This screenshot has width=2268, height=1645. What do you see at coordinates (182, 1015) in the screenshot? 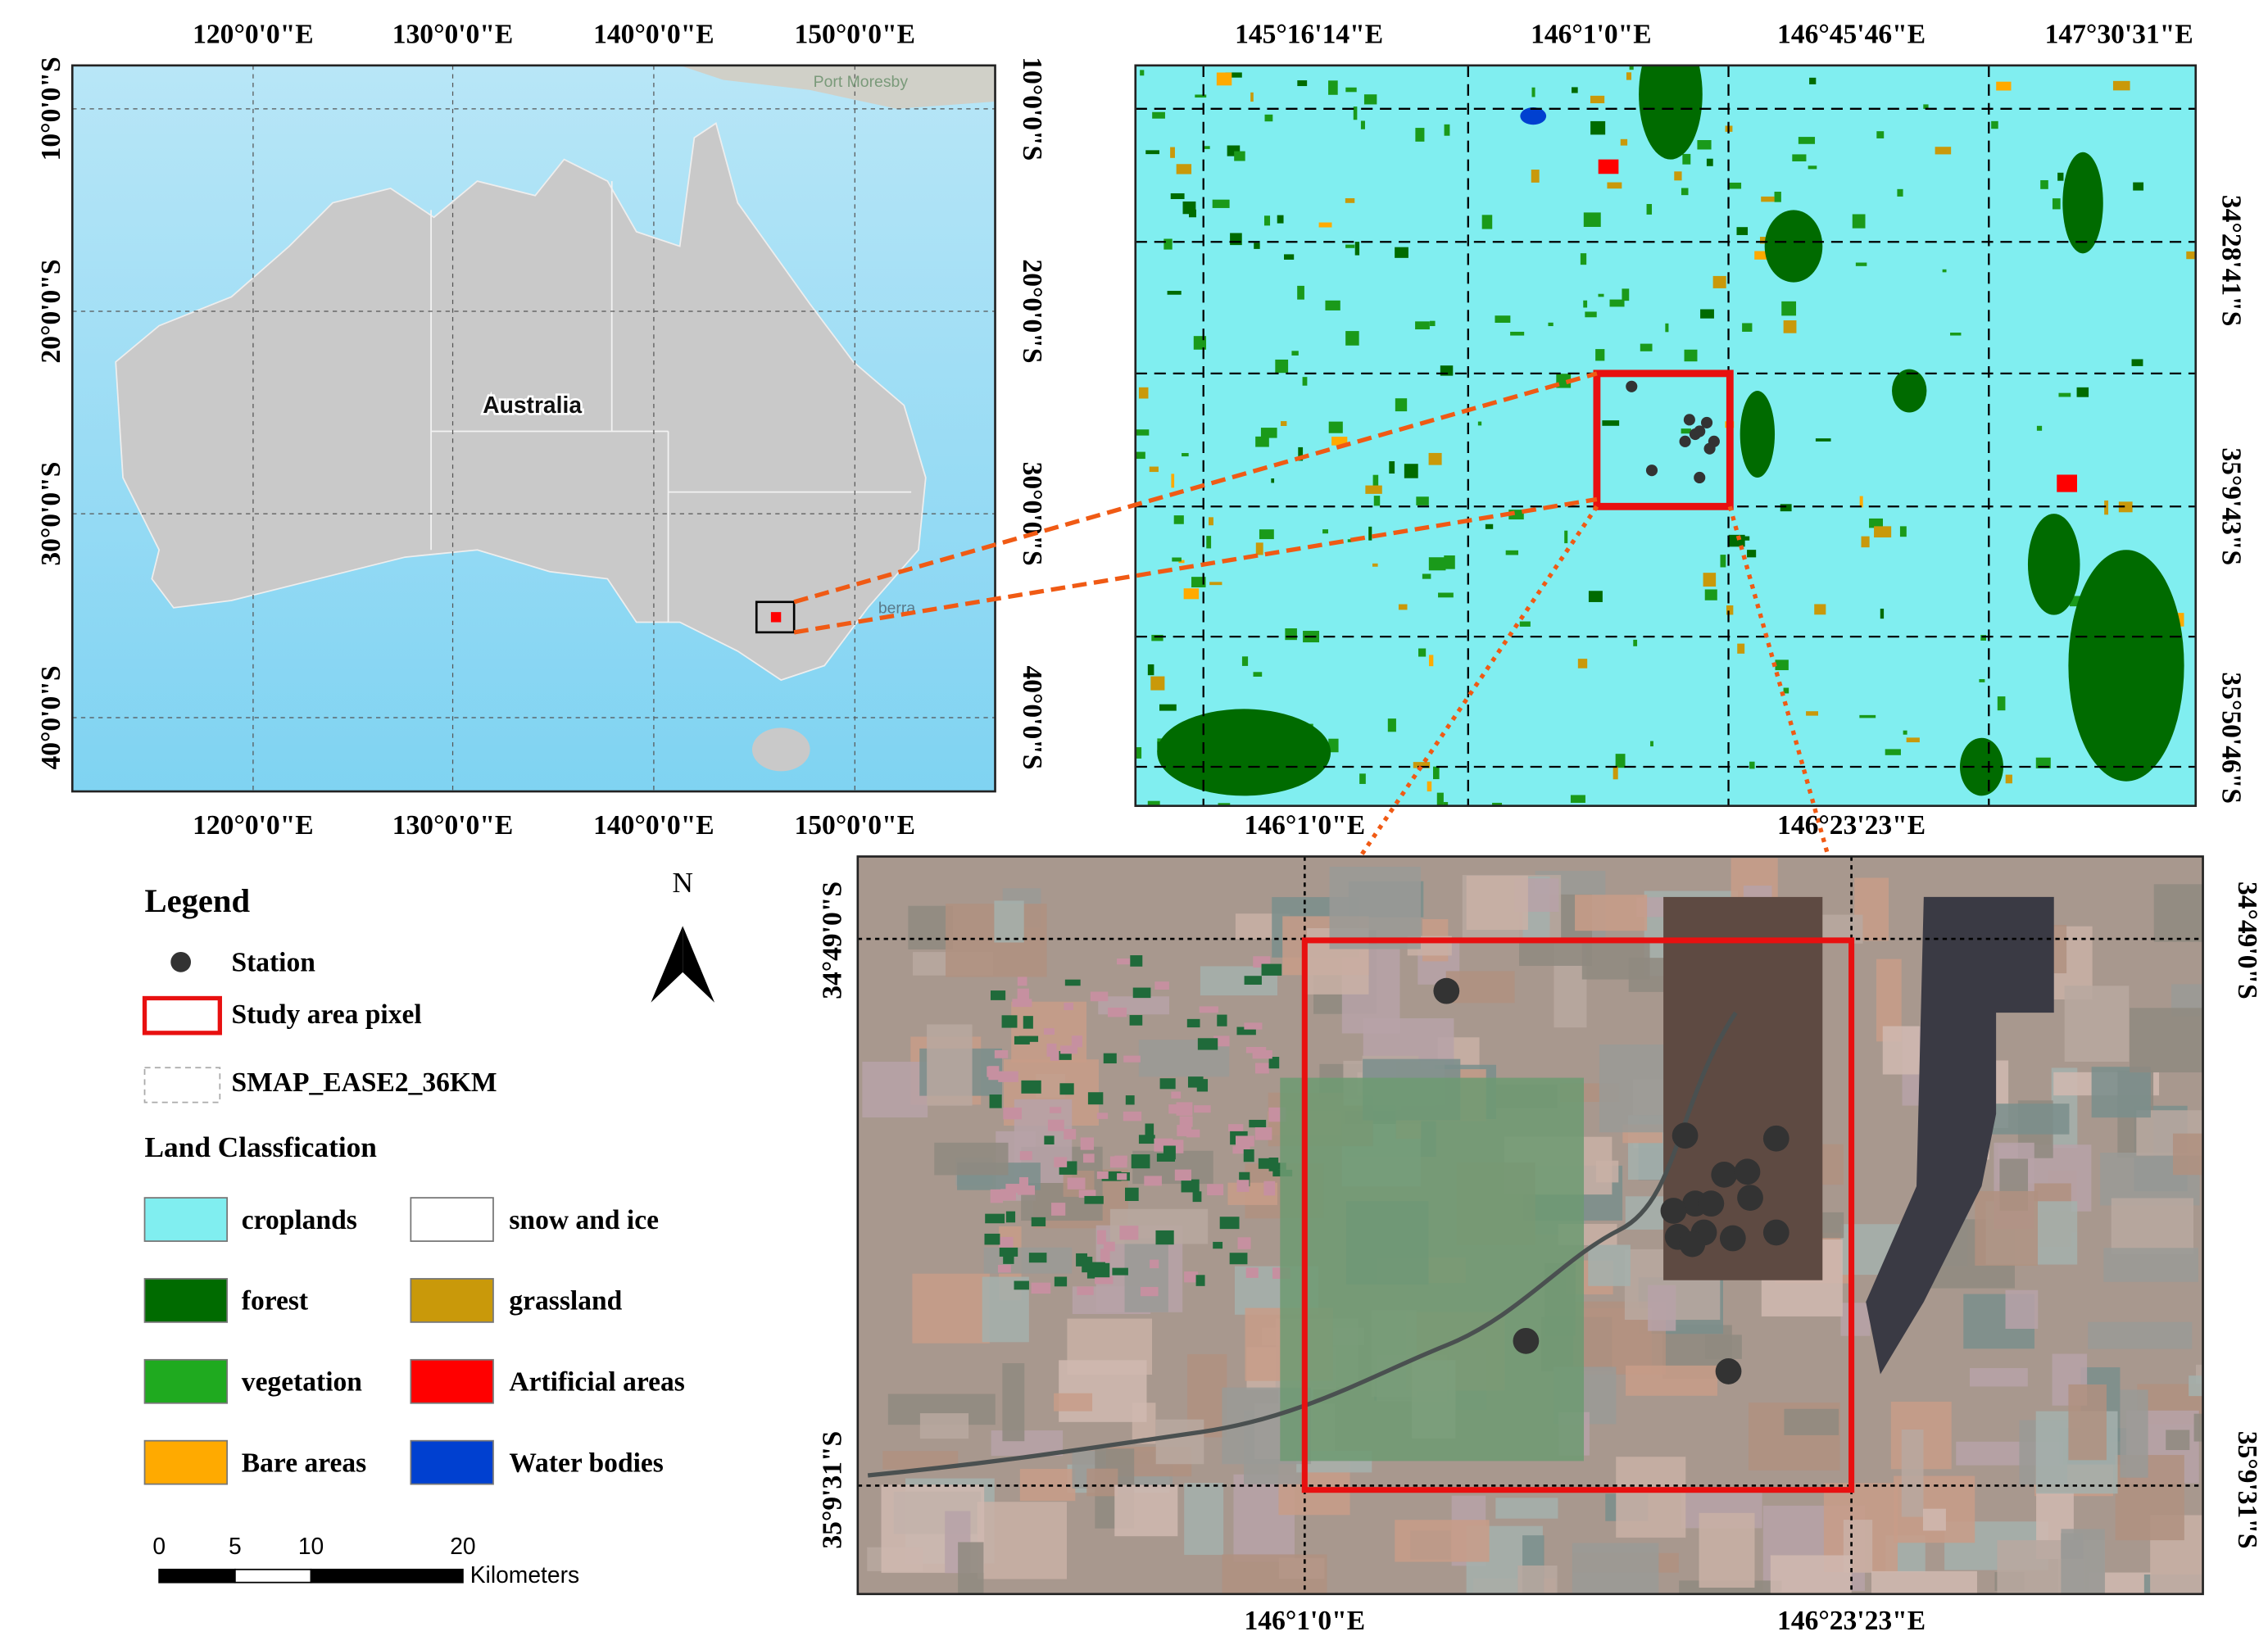
I see `legend-study-pixel` at bounding box center [182, 1015].